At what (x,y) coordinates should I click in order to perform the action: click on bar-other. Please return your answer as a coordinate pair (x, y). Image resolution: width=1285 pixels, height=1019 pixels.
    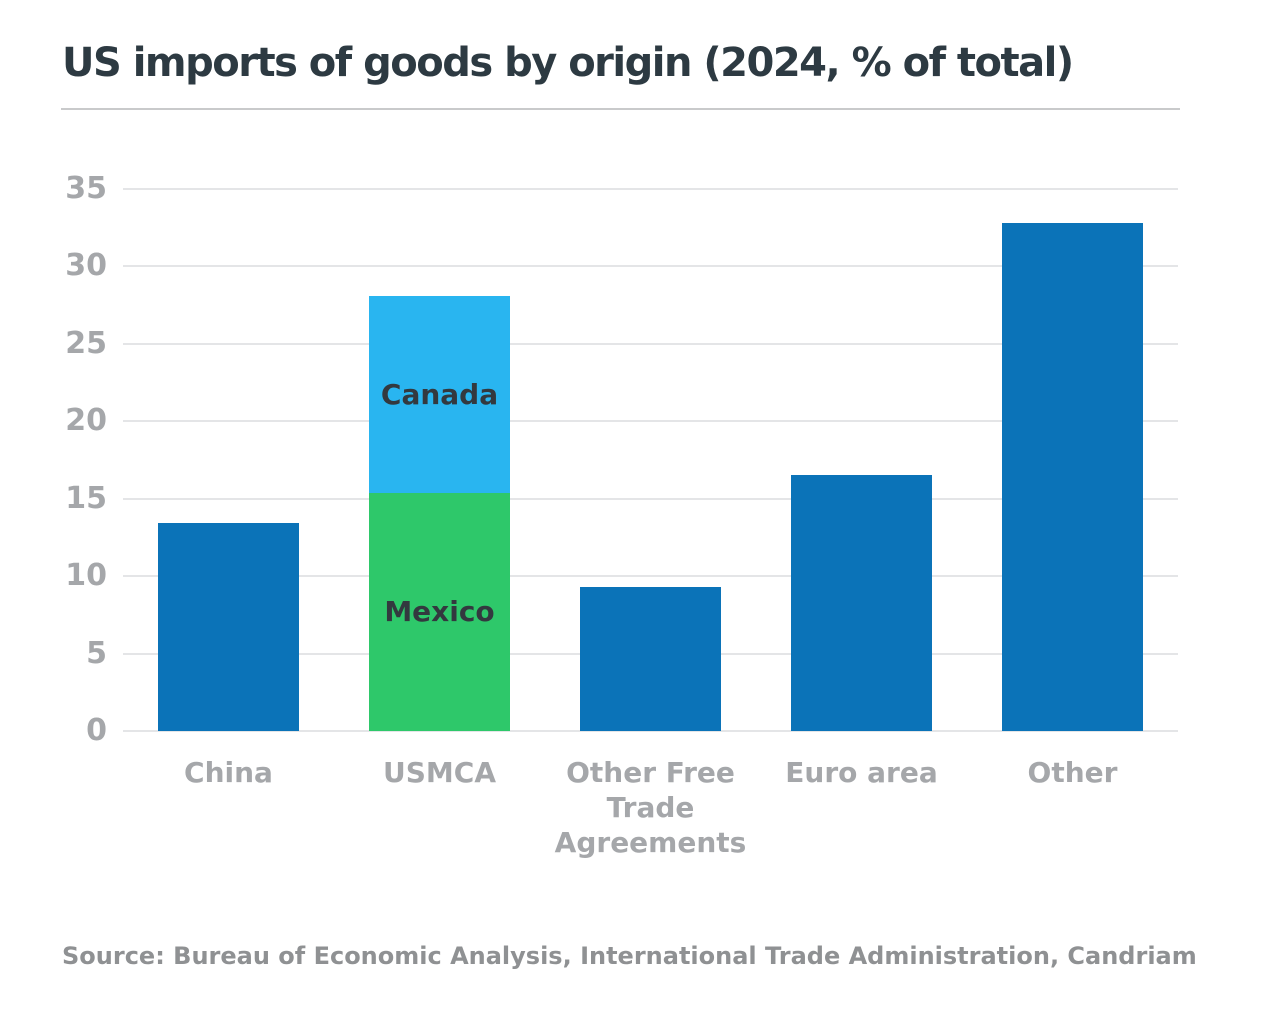
    Looking at the image, I should click on (1072, 477).